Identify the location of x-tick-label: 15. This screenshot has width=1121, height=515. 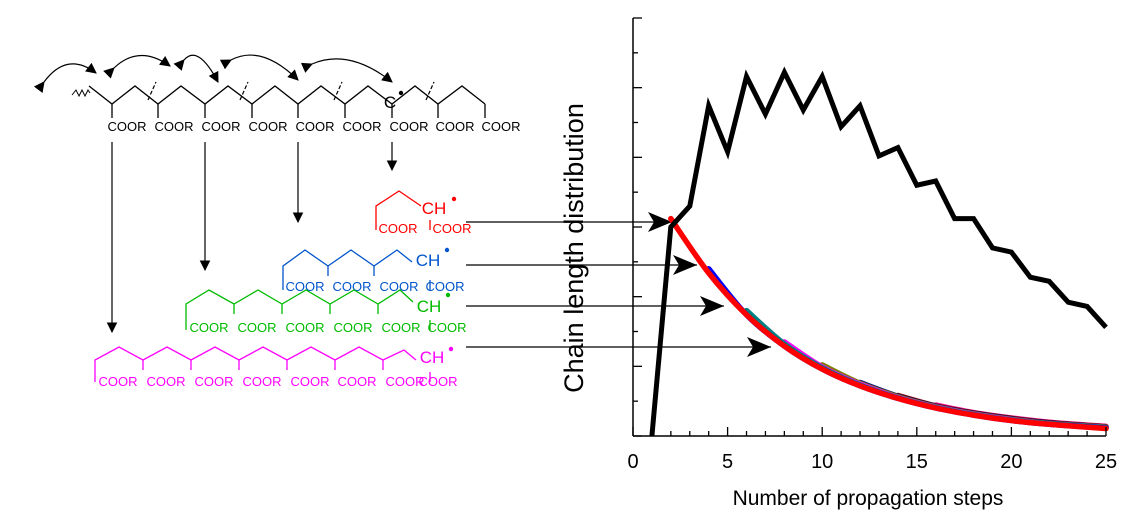
(917, 462).